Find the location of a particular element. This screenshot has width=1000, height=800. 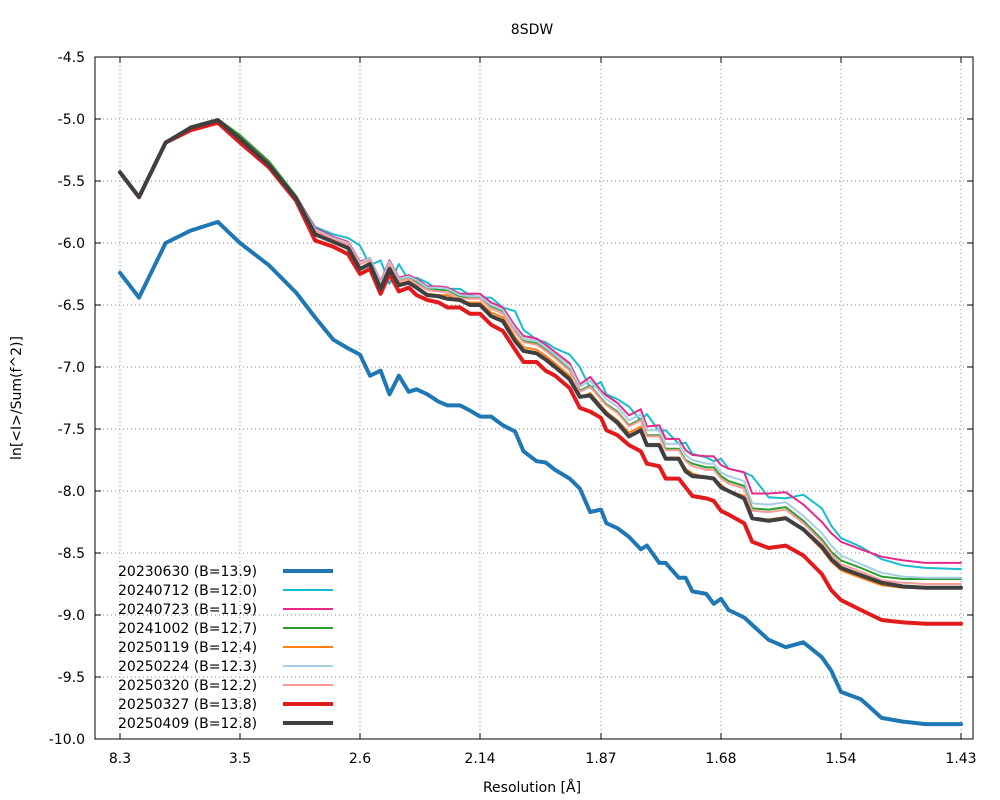

legend-label: 20250409 (B=12.8) is located at coordinates (187, 724).